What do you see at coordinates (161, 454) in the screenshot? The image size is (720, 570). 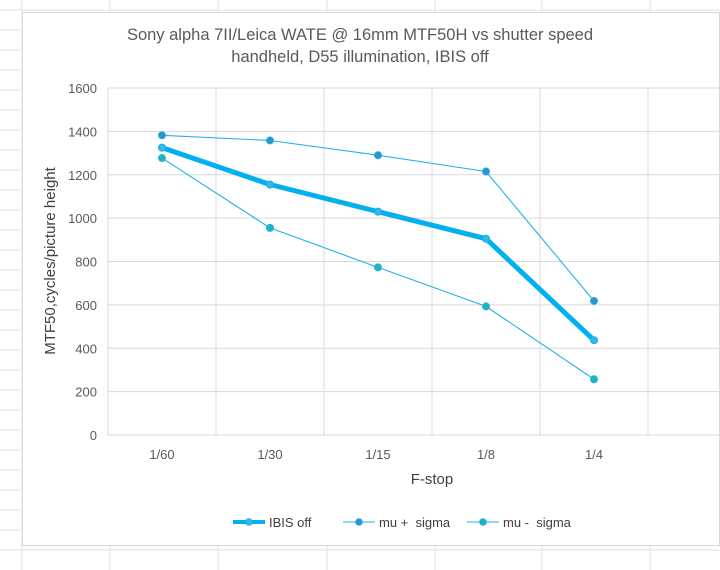 I see `x-tick-label: 1/60` at bounding box center [161, 454].